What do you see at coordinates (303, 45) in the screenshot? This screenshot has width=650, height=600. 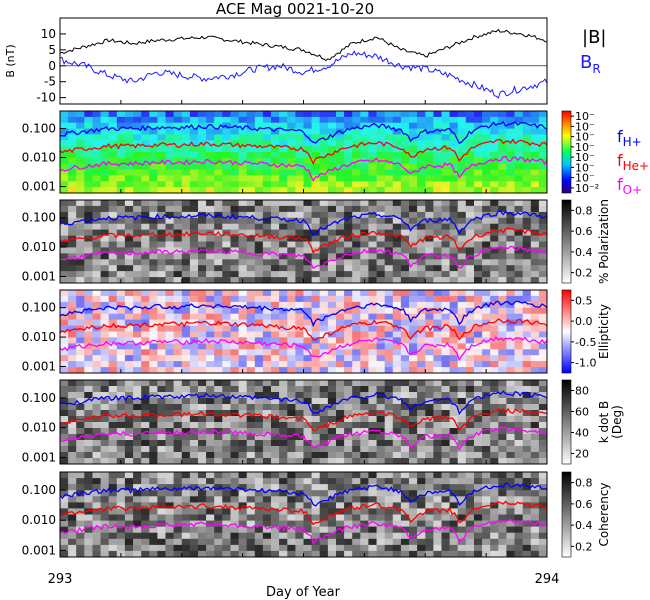 I see `series-b-total` at bounding box center [303, 45].